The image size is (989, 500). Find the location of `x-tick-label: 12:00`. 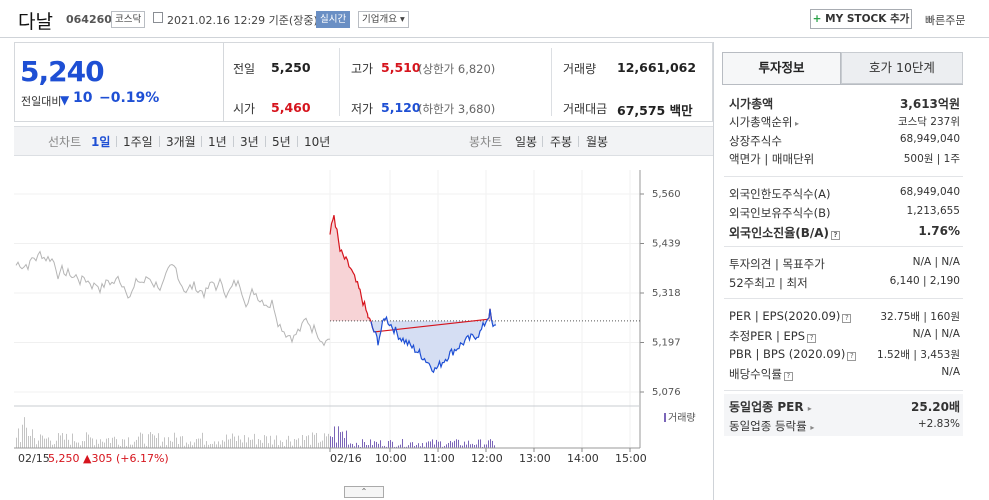

x-tick-label: 12:00 is located at coordinates (487, 458).